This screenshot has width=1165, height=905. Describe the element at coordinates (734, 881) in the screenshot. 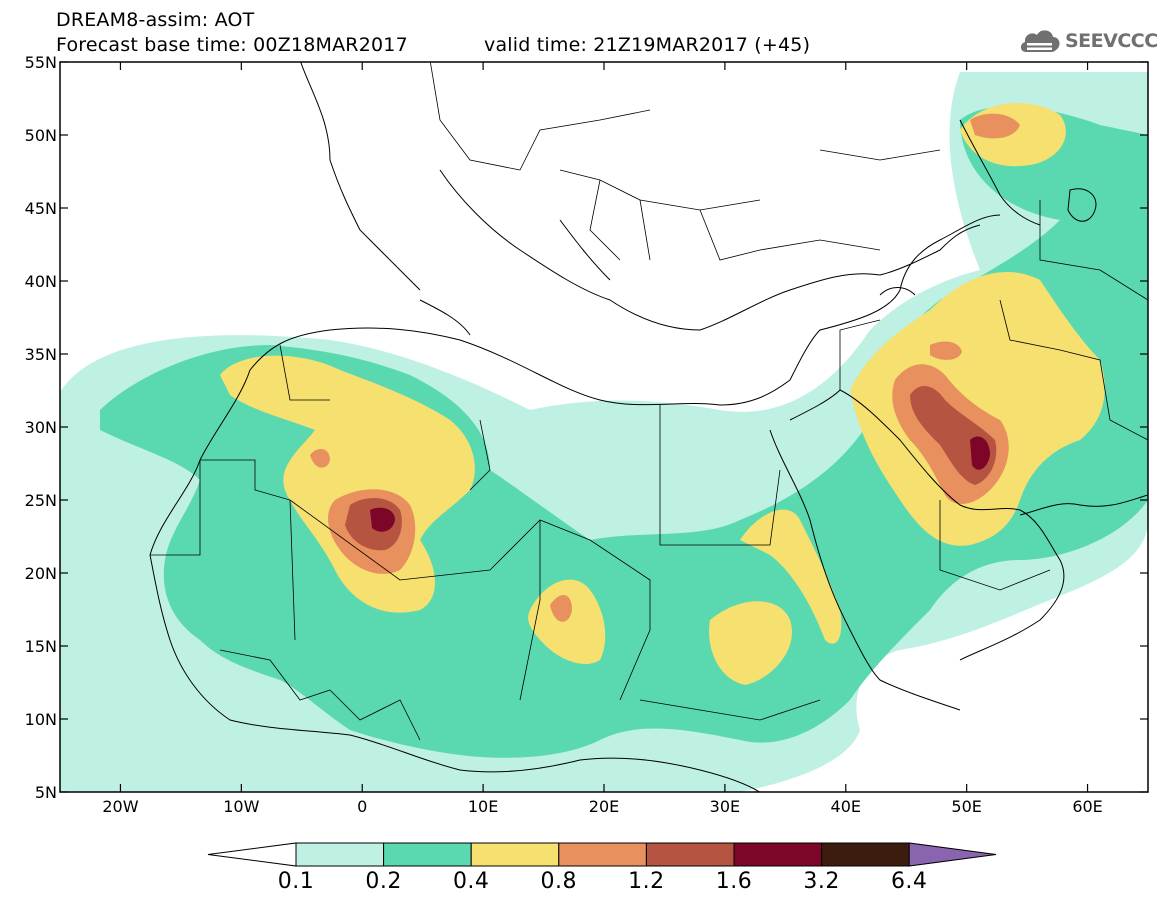

I see `colorbar-label: 1.6` at that location.